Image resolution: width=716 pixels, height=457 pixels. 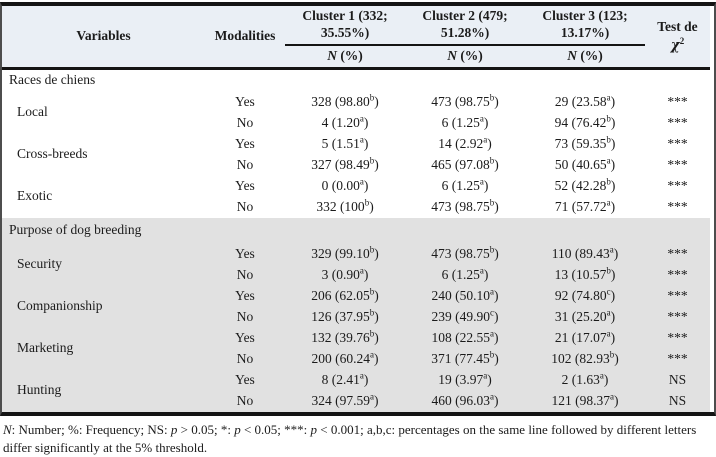 I want to click on chi2-symbol: χ2, so click(x=677, y=44).